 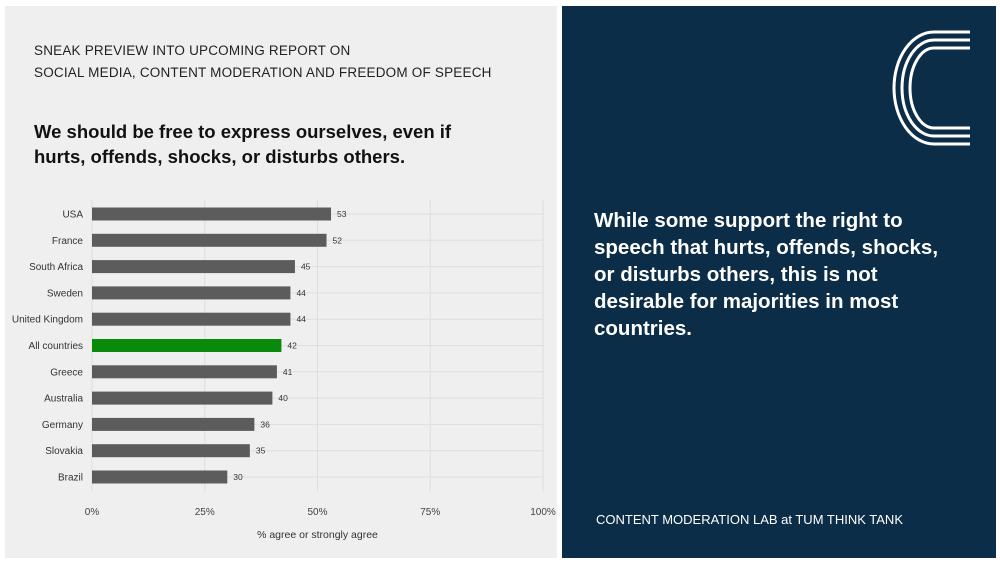 I want to click on x-tick-label: 50%, so click(x=317, y=512).